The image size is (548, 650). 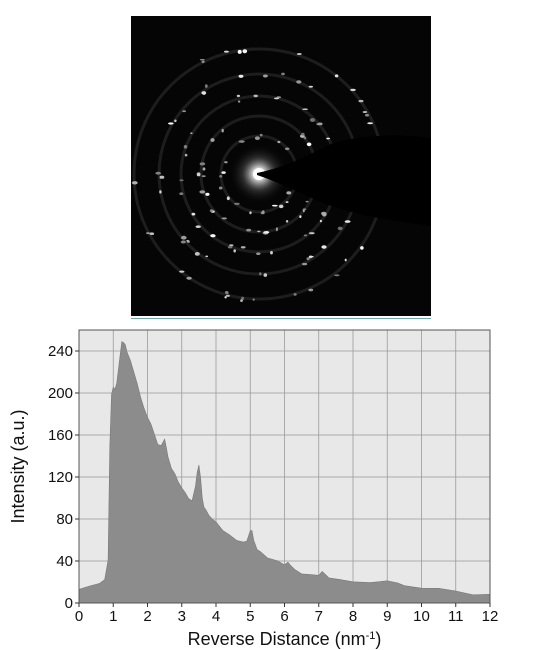 What do you see at coordinates (344, 180) in the screenshot?
I see `beam-stop` at bounding box center [344, 180].